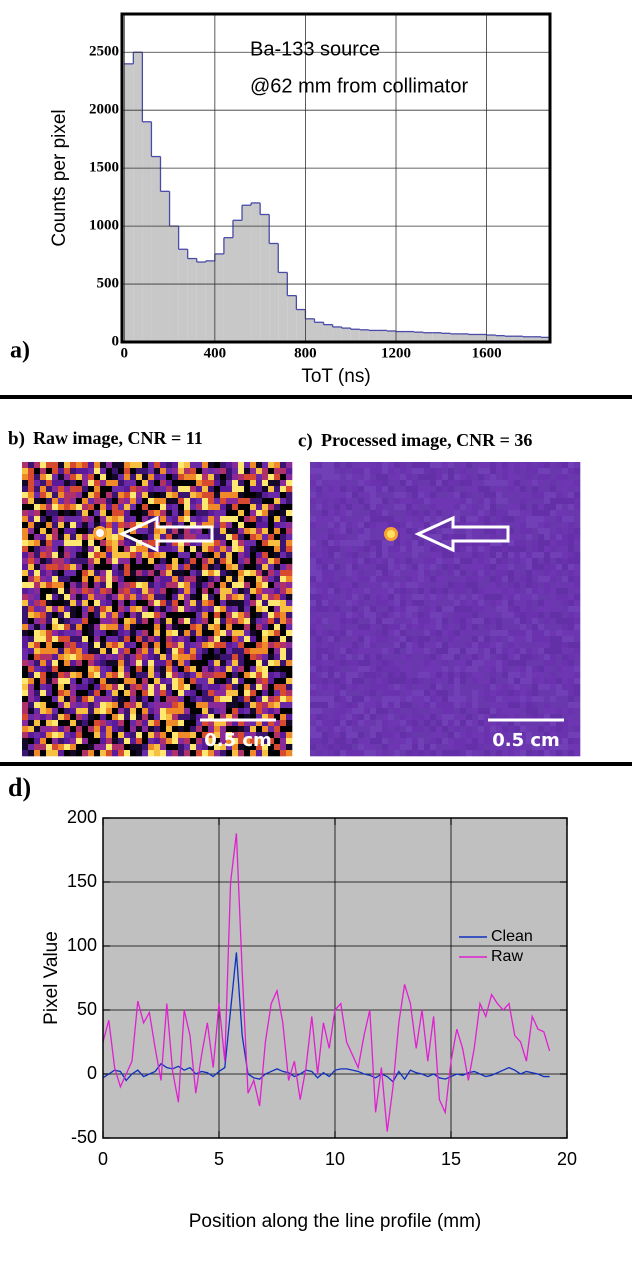 This screenshot has height=1266, width=632. I want to click on hot-spot, so click(391, 534).